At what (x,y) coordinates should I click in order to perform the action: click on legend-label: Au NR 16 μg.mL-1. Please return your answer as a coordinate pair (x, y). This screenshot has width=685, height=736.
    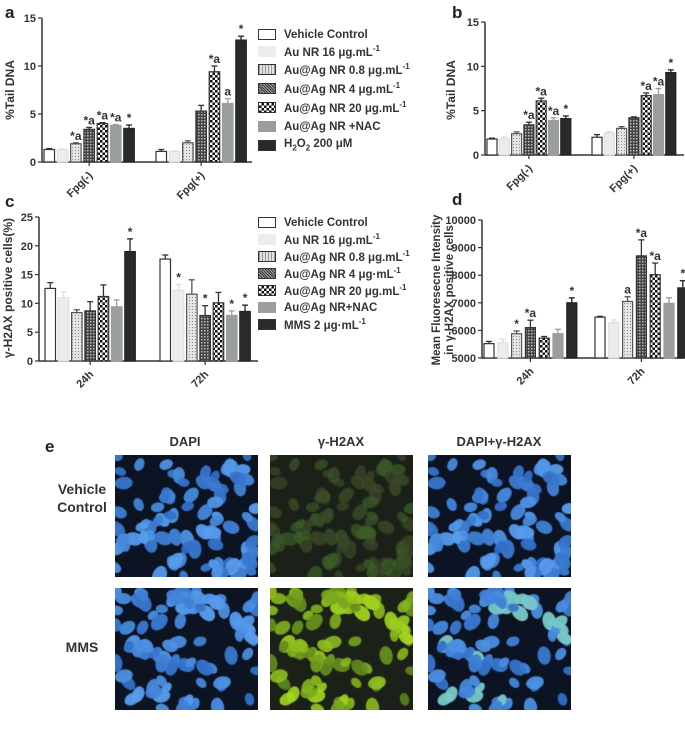
    Looking at the image, I should click on (332, 239).